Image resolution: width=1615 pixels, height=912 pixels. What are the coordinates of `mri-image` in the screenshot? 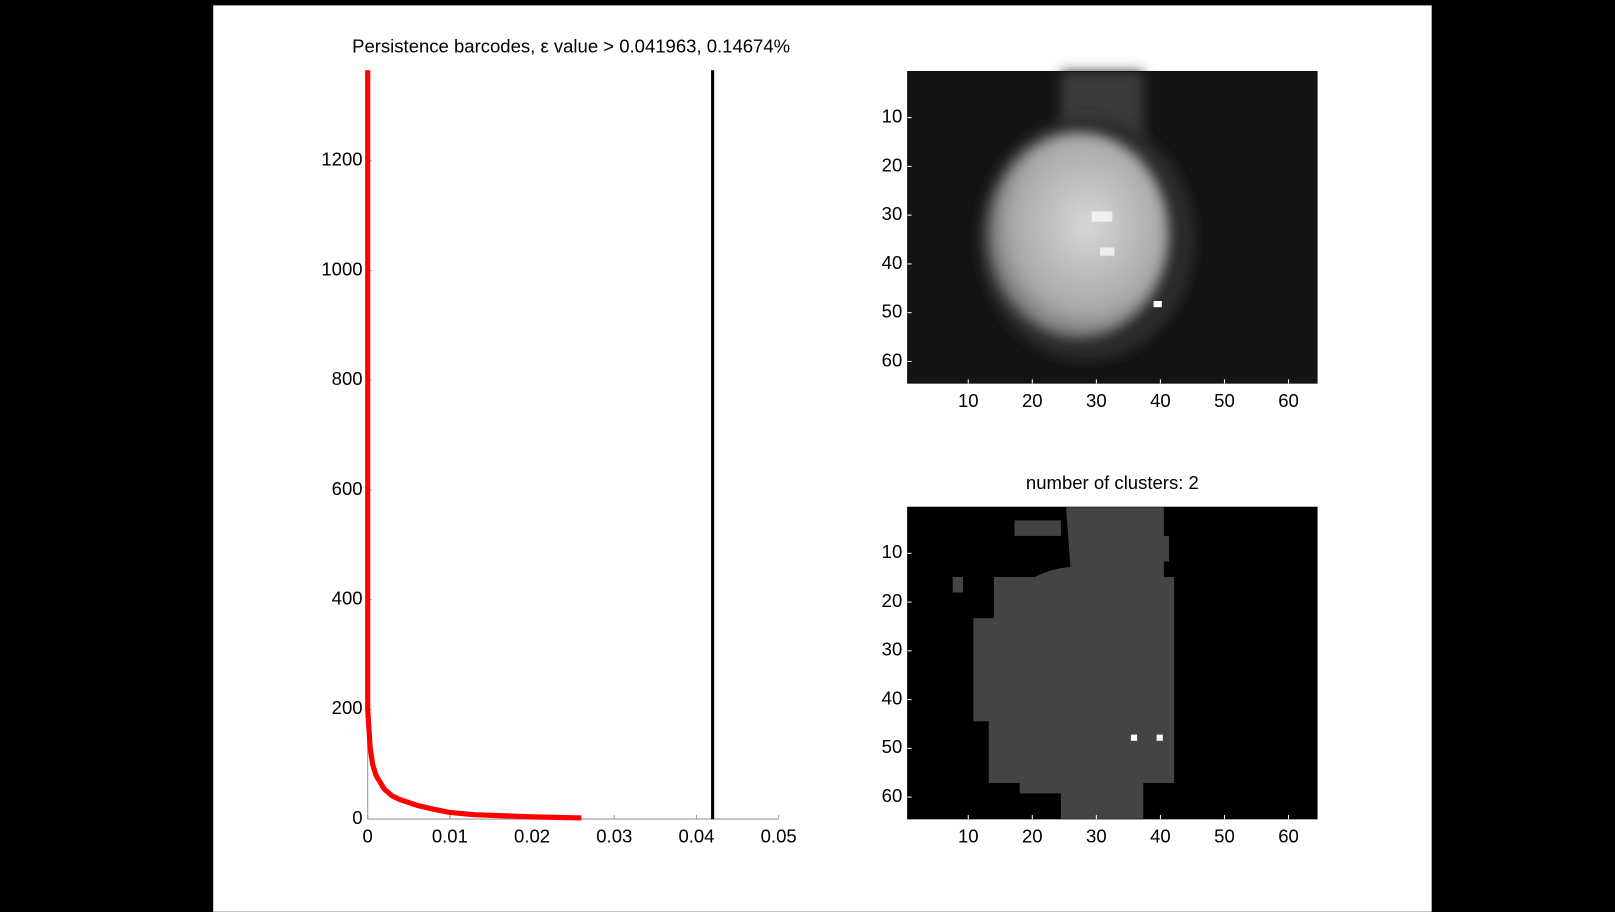 It's located at (1112, 227).